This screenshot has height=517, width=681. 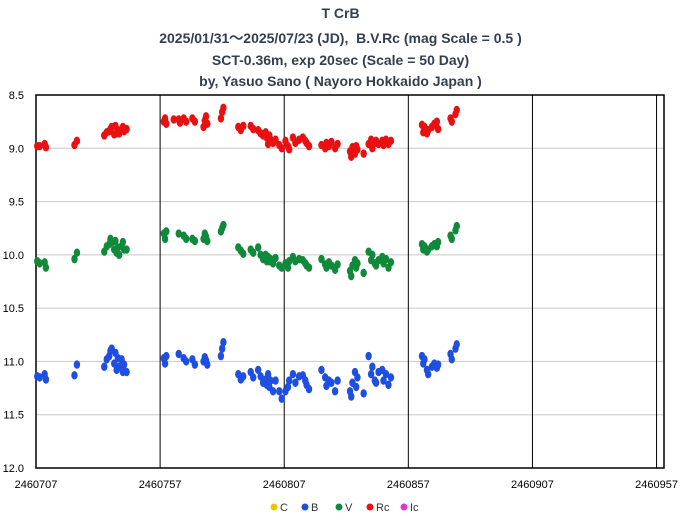 I want to click on legend-marker-v, so click(x=339, y=507).